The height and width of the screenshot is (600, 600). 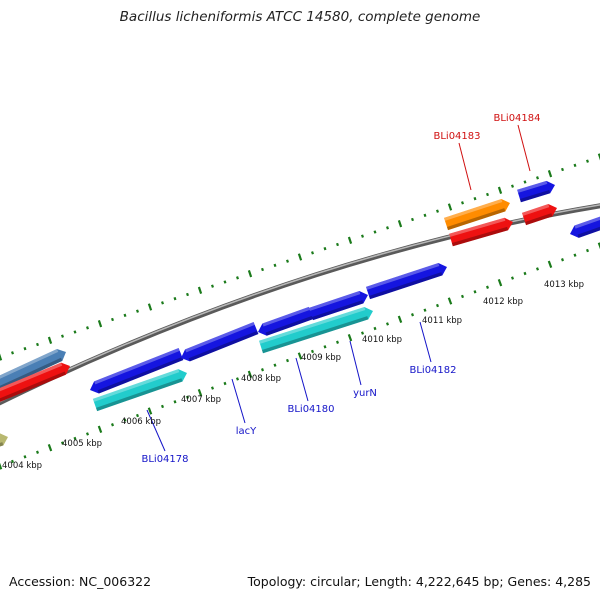 I want to click on tick-label: 4012 kbp, so click(x=503, y=302).